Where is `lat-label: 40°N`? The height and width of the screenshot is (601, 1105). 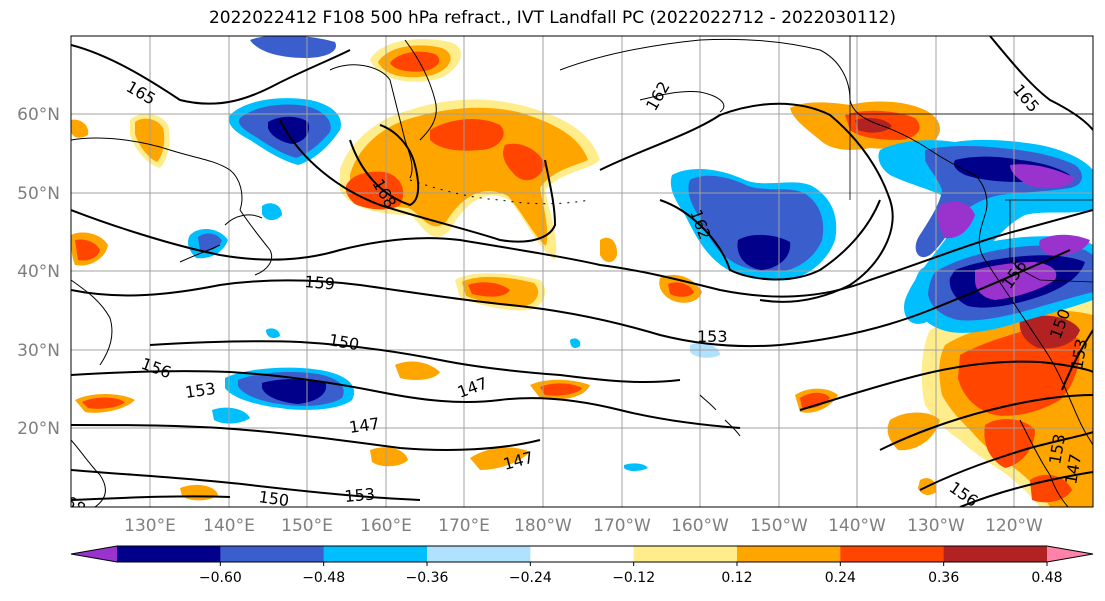
lat-label: 40°N is located at coordinates (38, 272).